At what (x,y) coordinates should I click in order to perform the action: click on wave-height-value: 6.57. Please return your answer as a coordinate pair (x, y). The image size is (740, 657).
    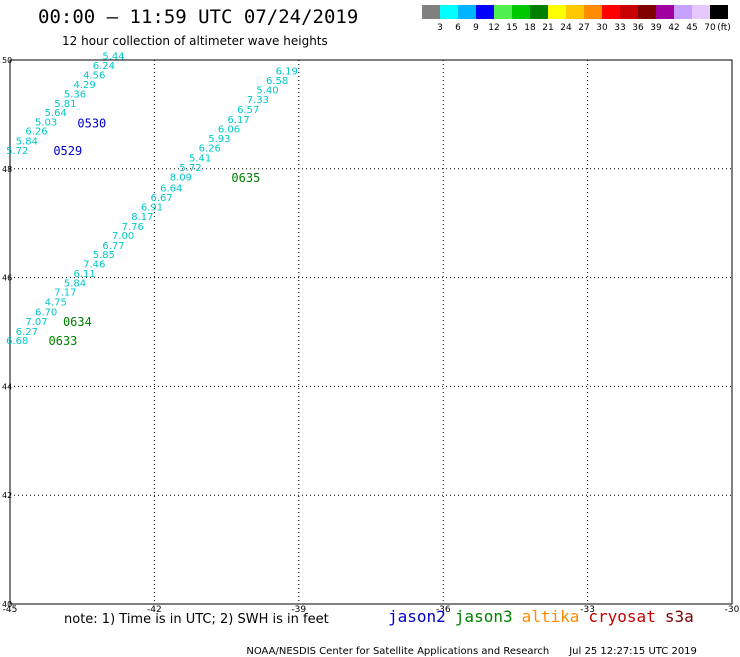
    Looking at the image, I should click on (248, 110).